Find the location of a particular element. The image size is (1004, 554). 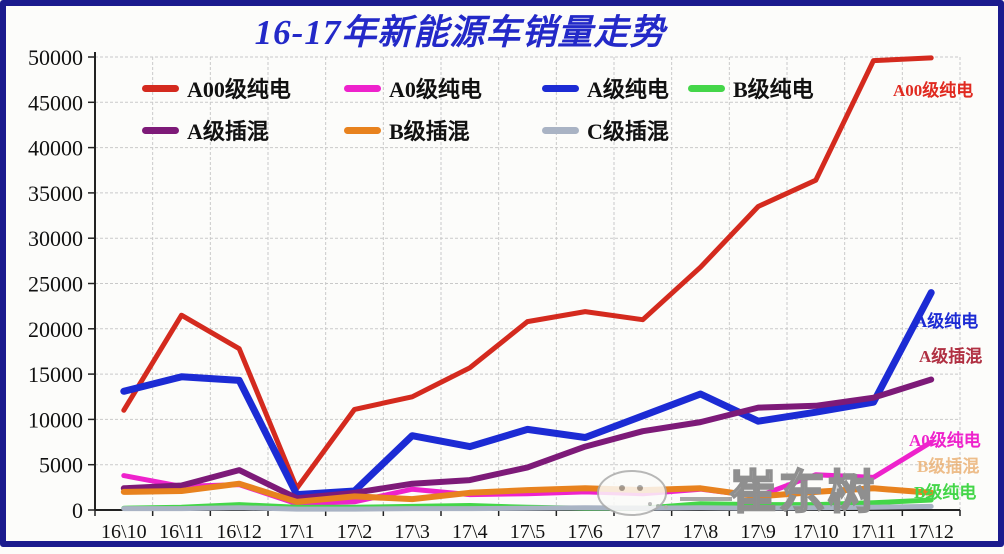

legend-item-b-phev: B级插混 is located at coordinates (407, 130).